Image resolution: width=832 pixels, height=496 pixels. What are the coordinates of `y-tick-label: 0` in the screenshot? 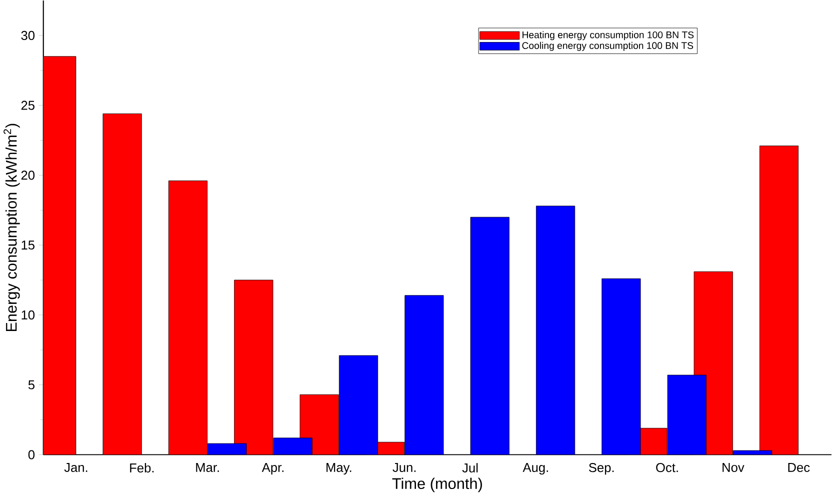 It's located at (31, 455).